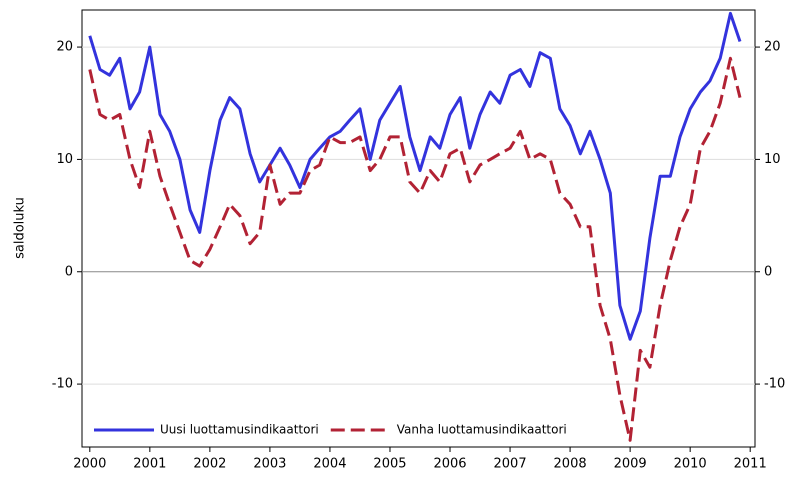  I want to click on y2-tick-label: 0, so click(768, 271).